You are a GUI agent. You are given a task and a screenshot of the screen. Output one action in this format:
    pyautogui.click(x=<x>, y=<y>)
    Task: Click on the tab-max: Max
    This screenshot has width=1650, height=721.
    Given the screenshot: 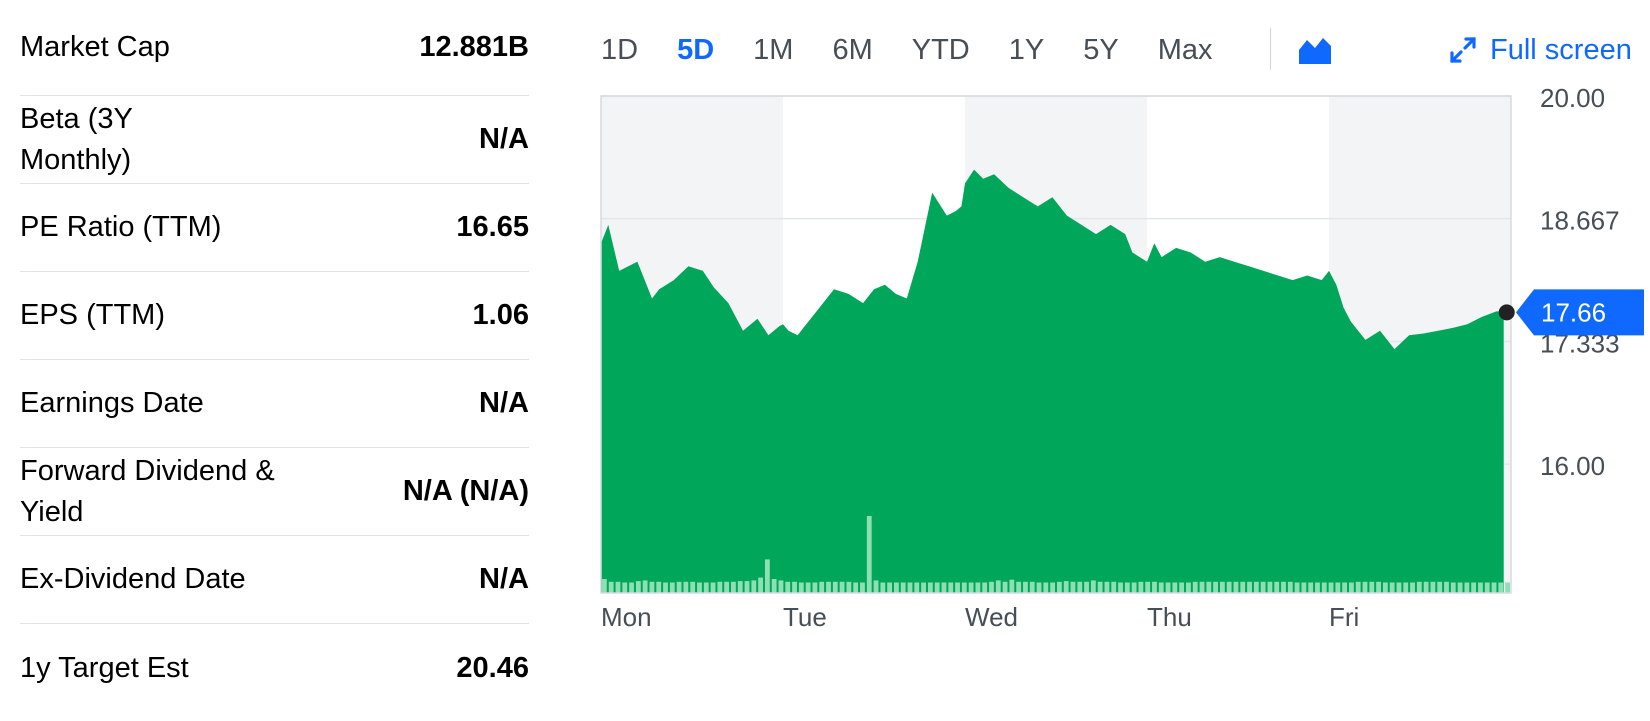 What is the action you would take?
    pyautogui.click(x=1185, y=49)
    